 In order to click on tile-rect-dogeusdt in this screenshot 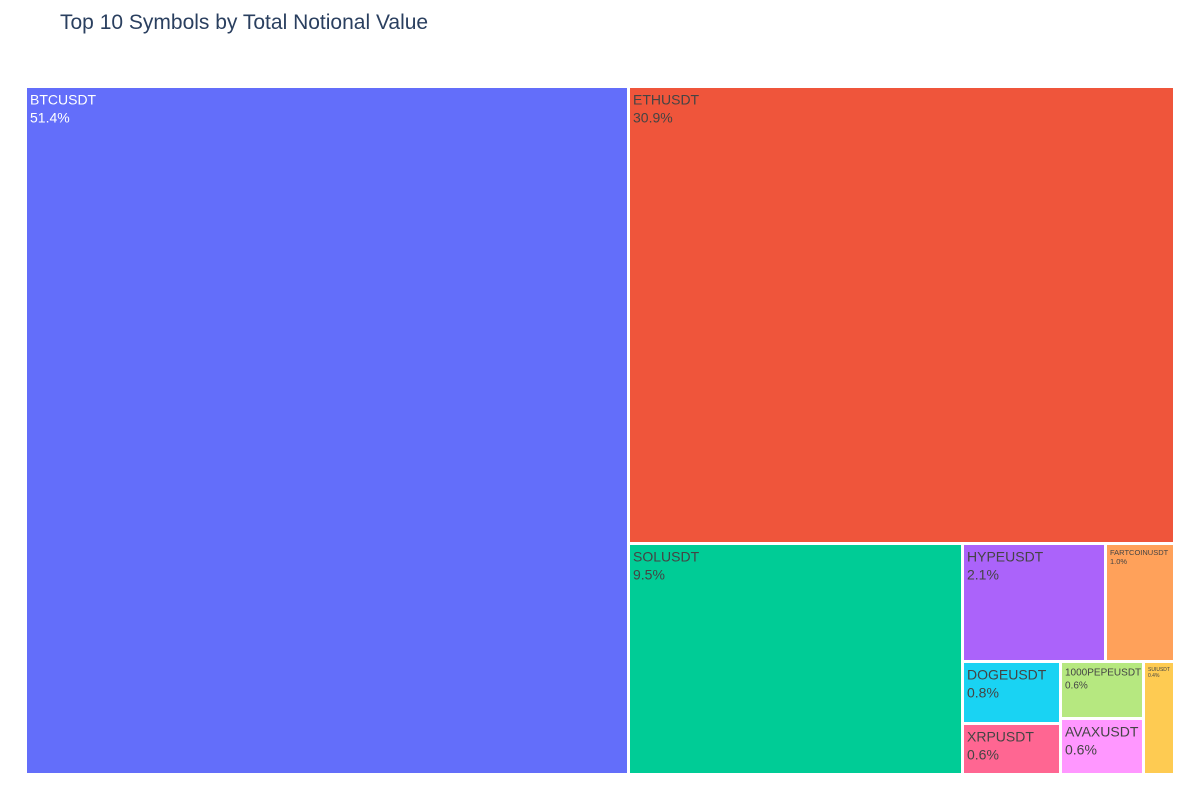, I will do `click(1011, 692)`.